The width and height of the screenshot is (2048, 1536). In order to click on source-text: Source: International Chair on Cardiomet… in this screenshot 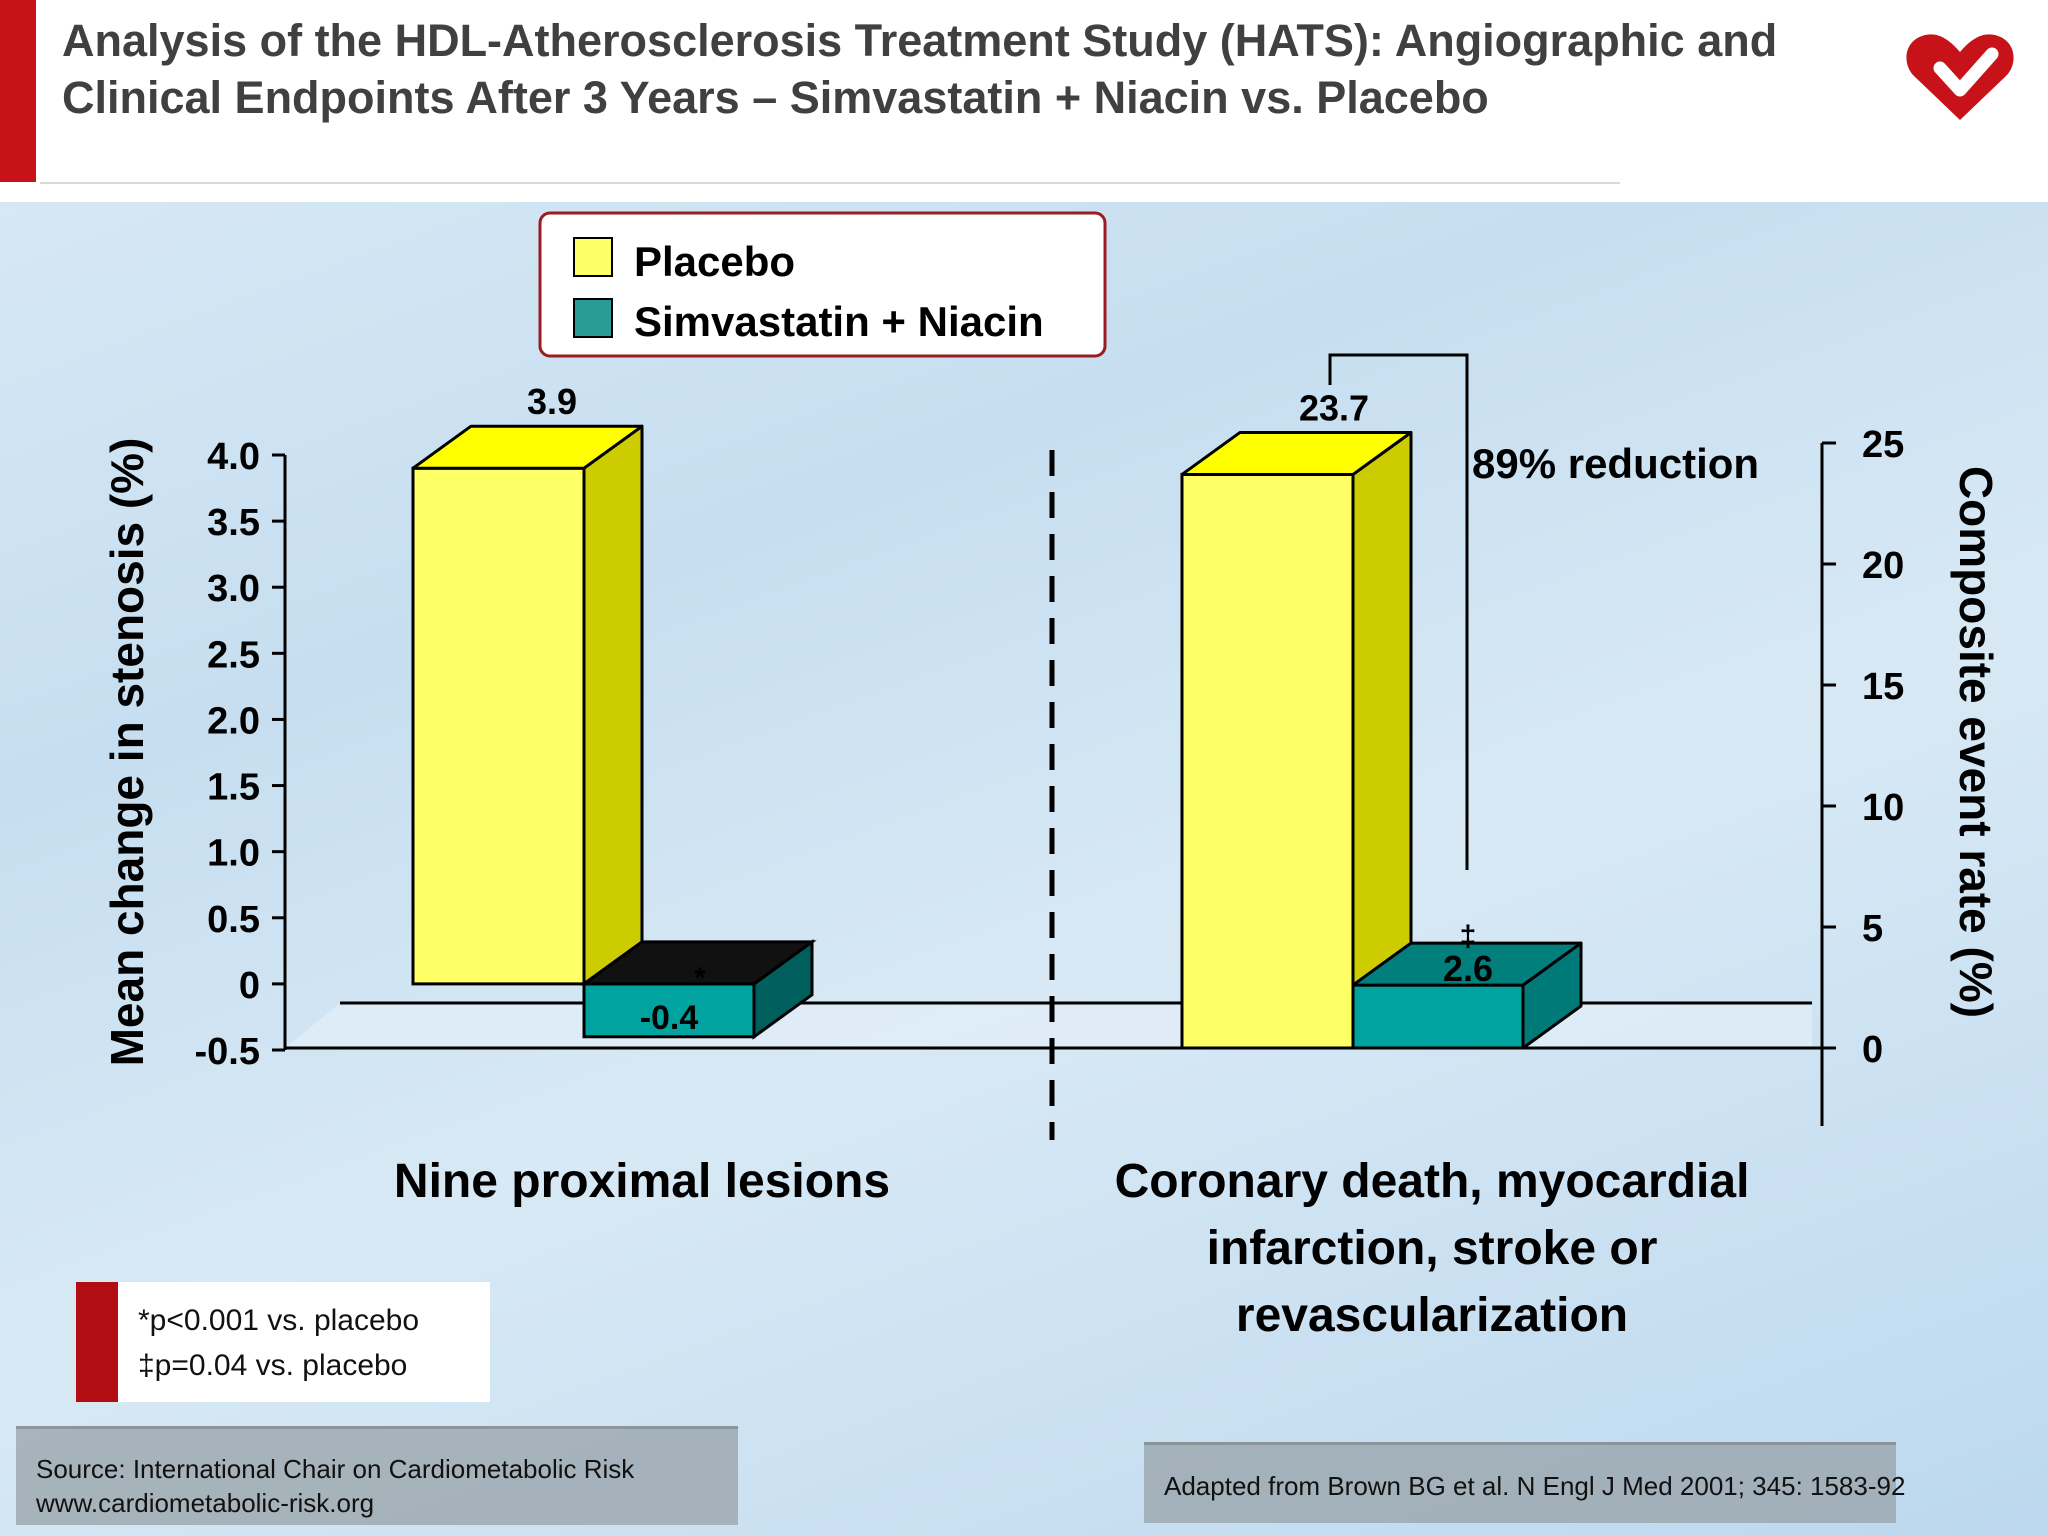, I will do `click(335, 1469)`.